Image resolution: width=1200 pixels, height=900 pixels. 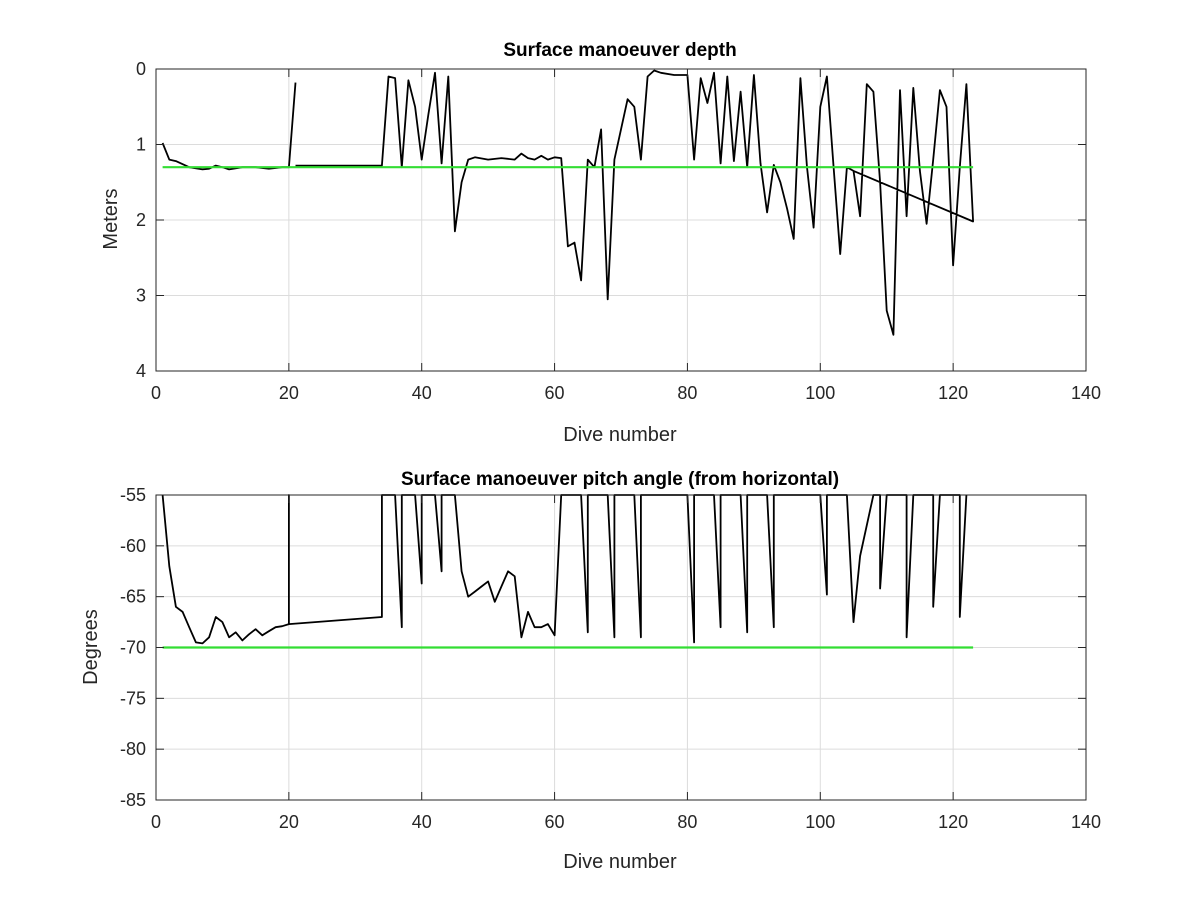 What do you see at coordinates (133, 495) in the screenshot?
I see `pitch-y-tick-label: -55` at bounding box center [133, 495].